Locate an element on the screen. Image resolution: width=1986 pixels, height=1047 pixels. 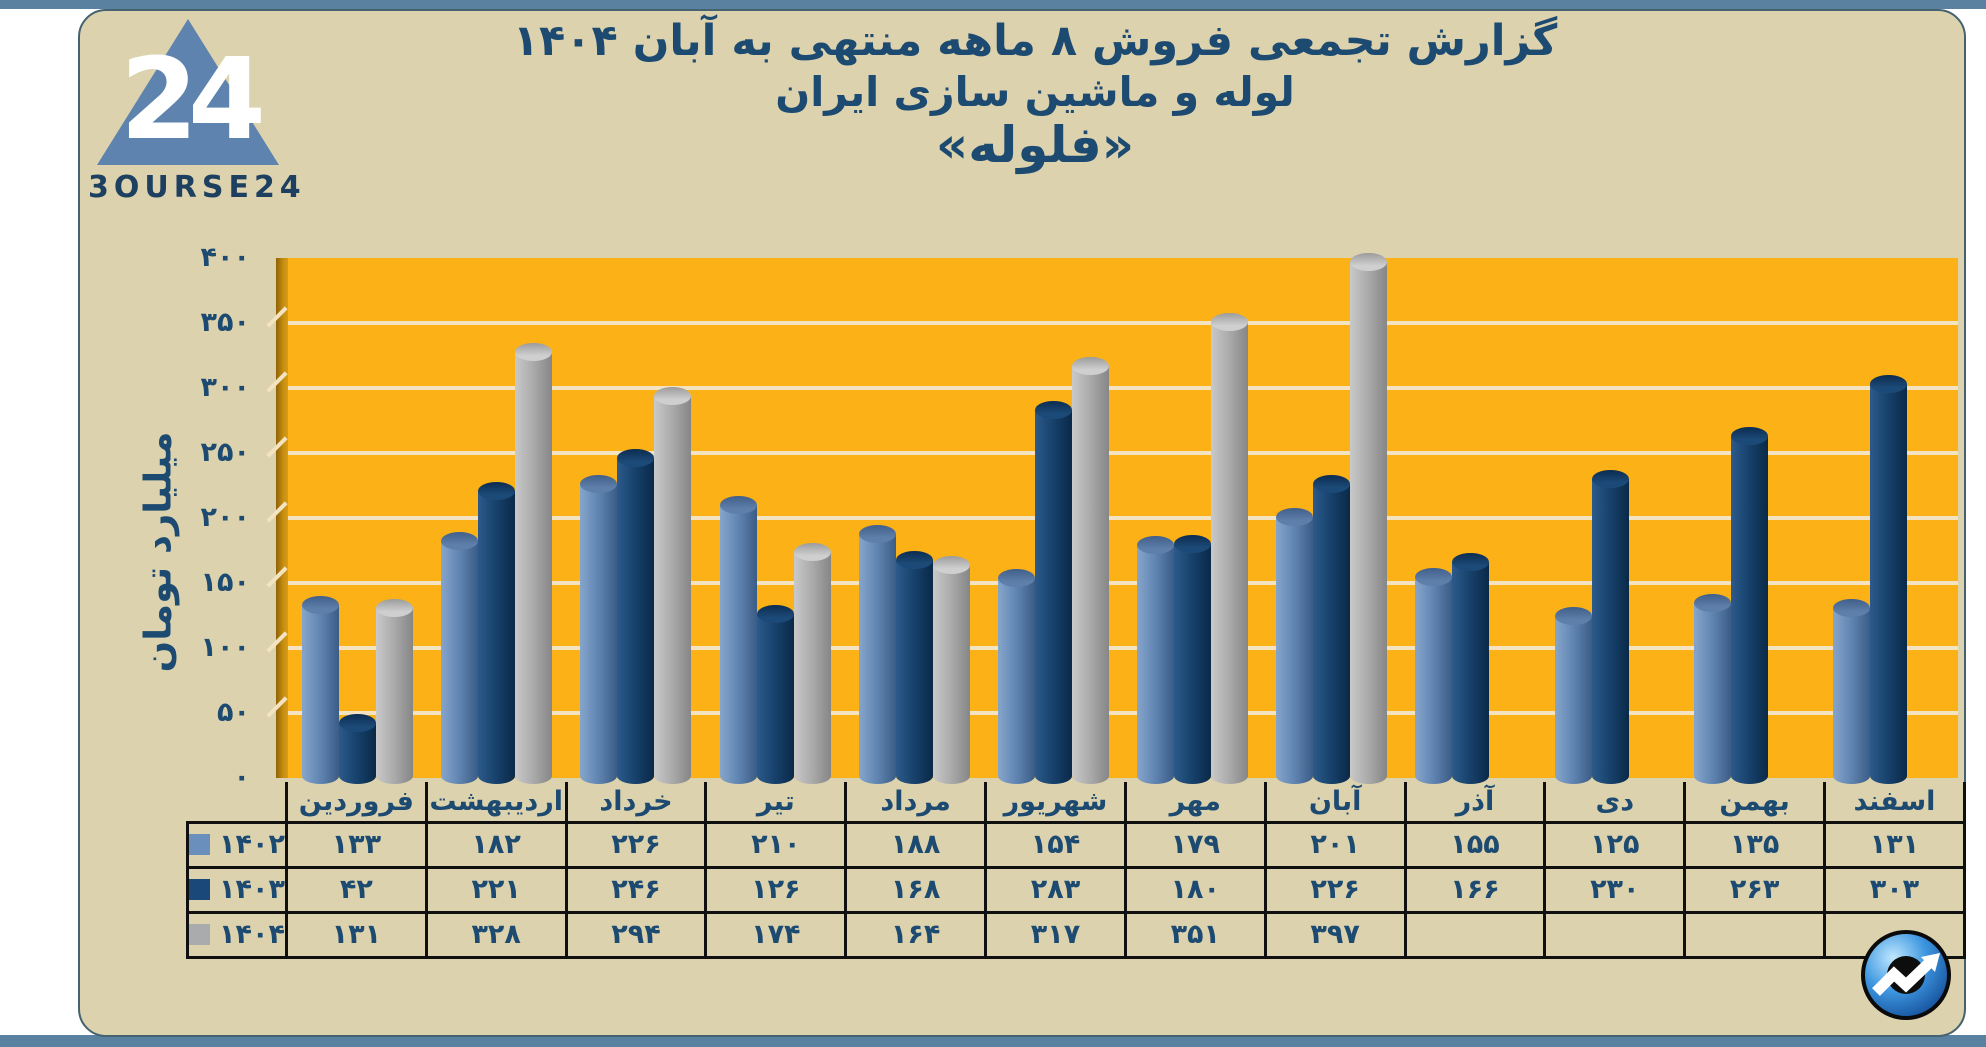
value-cell-1403-5: ۱۶۸ is located at coordinates (916, 889).